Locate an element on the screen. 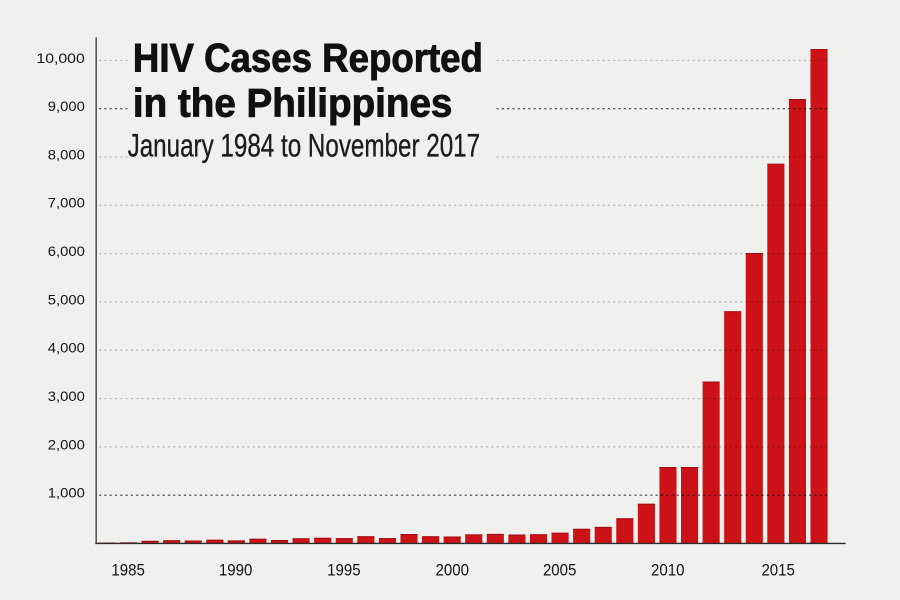 This screenshot has height=600, width=900. svg-text: HIV Cases Reported is located at coordinates (308, 59).